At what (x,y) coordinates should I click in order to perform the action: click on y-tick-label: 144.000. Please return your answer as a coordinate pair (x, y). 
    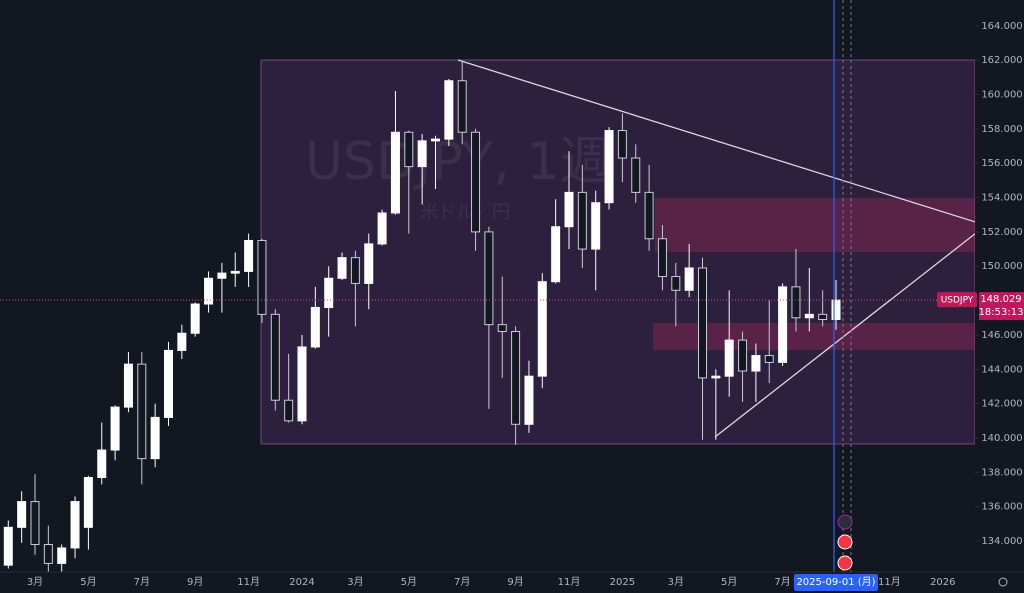
    Looking at the image, I should click on (1001, 369).